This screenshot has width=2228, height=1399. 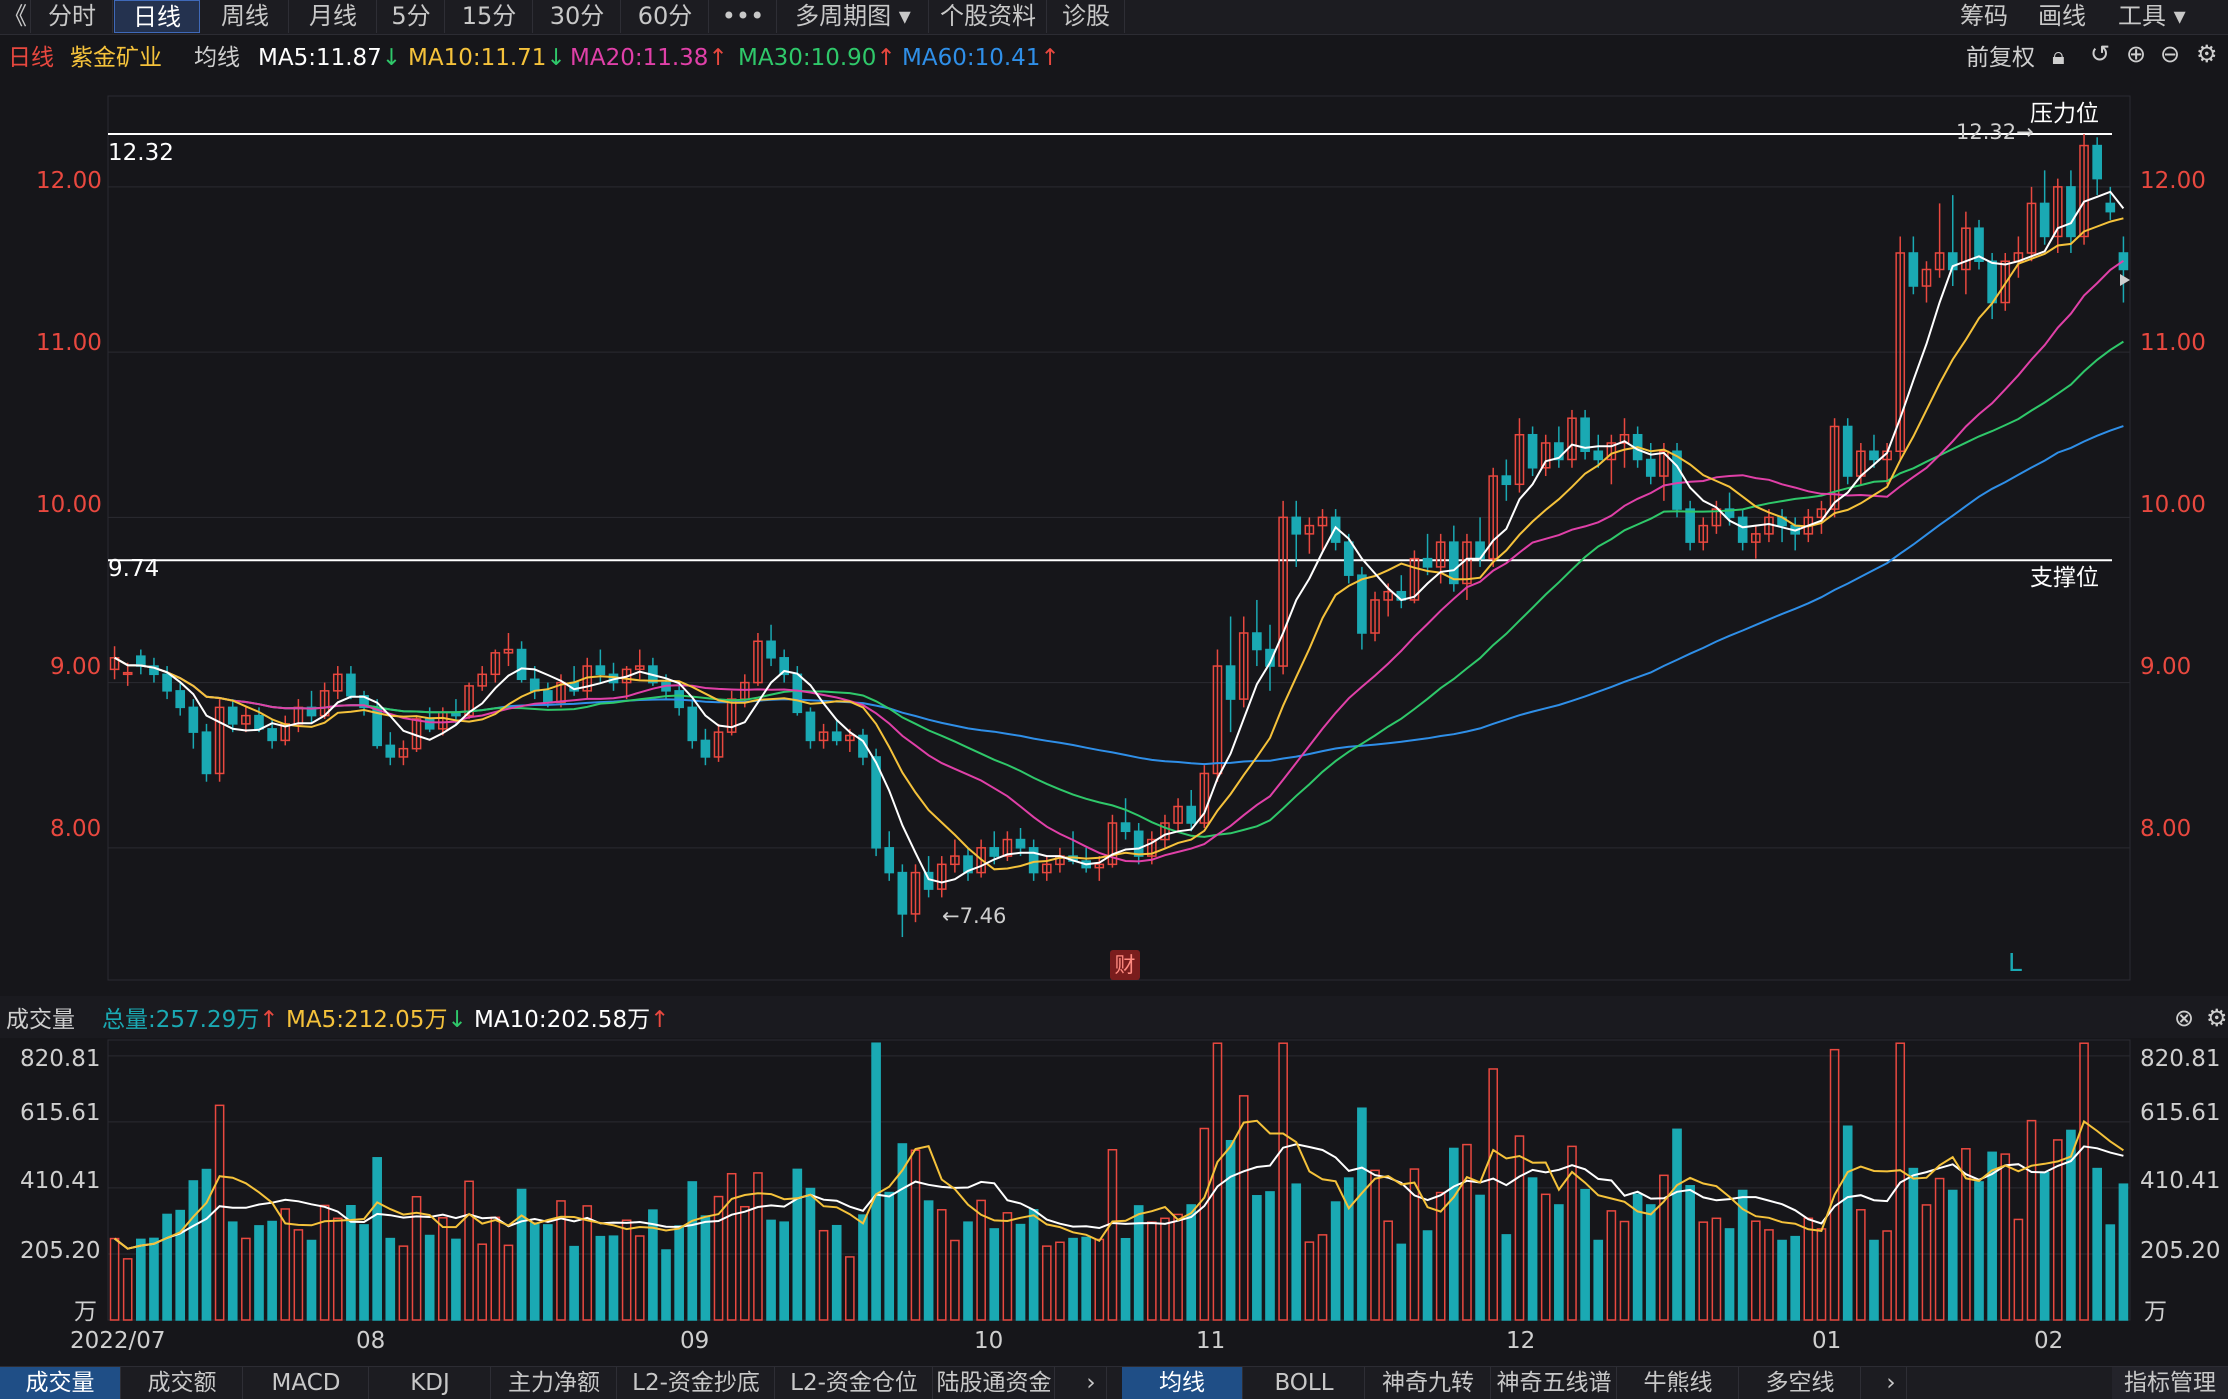 What do you see at coordinates (1428, 1383) in the screenshot?
I see `overlay-tab: 神奇九转` at bounding box center [1428, 1383].